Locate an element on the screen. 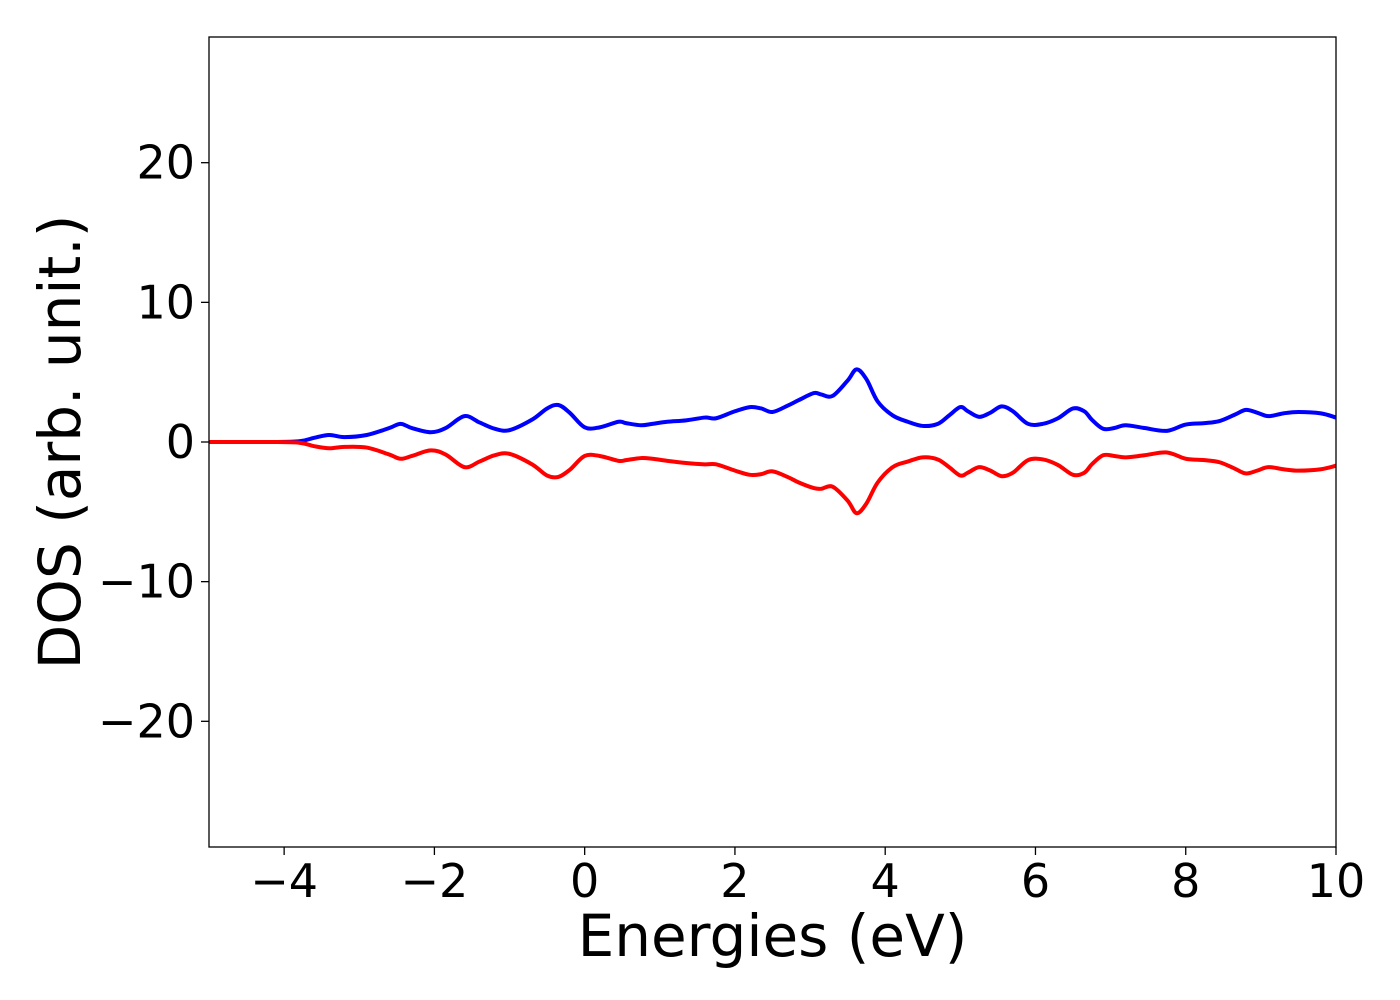 This screenshot has width=1400, height=1000. y-tick-label: −20 is located at coordinates (146, 721).